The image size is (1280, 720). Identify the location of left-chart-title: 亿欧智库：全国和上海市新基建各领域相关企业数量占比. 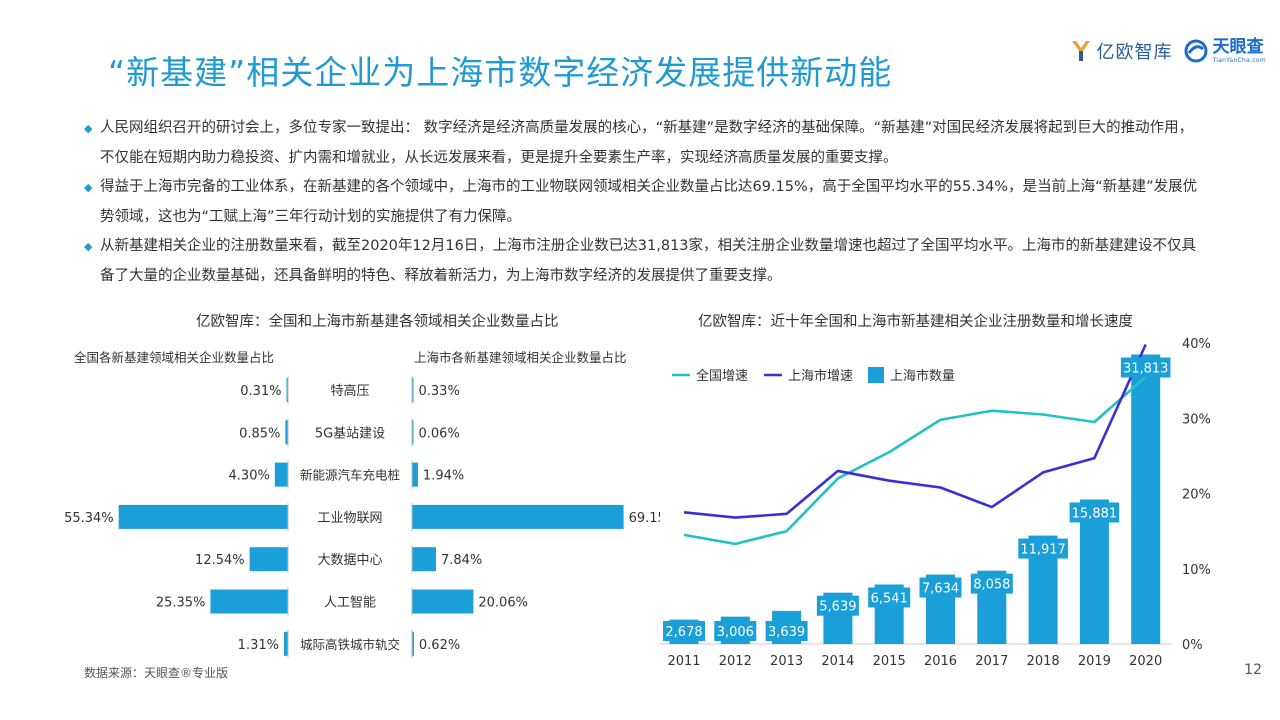
(377, 322).